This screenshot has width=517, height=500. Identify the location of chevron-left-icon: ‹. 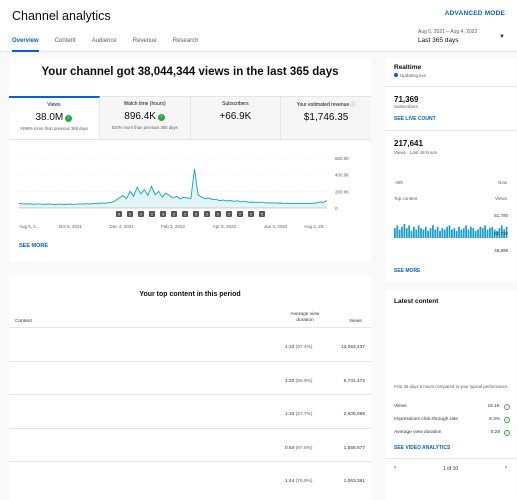
(395, 468).